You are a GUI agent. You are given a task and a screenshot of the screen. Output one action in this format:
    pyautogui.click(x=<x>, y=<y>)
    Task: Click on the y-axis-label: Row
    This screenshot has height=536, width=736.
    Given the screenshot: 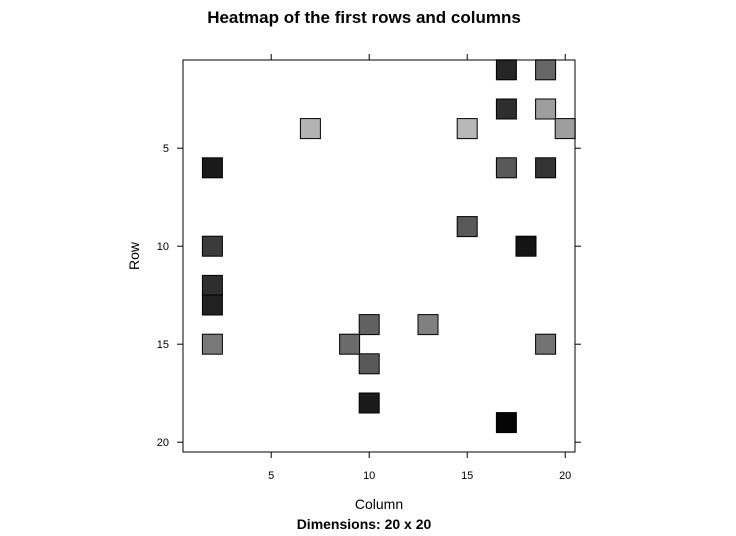 What is the action you would take?
    pyautogui.click(x=134, y=255)
    